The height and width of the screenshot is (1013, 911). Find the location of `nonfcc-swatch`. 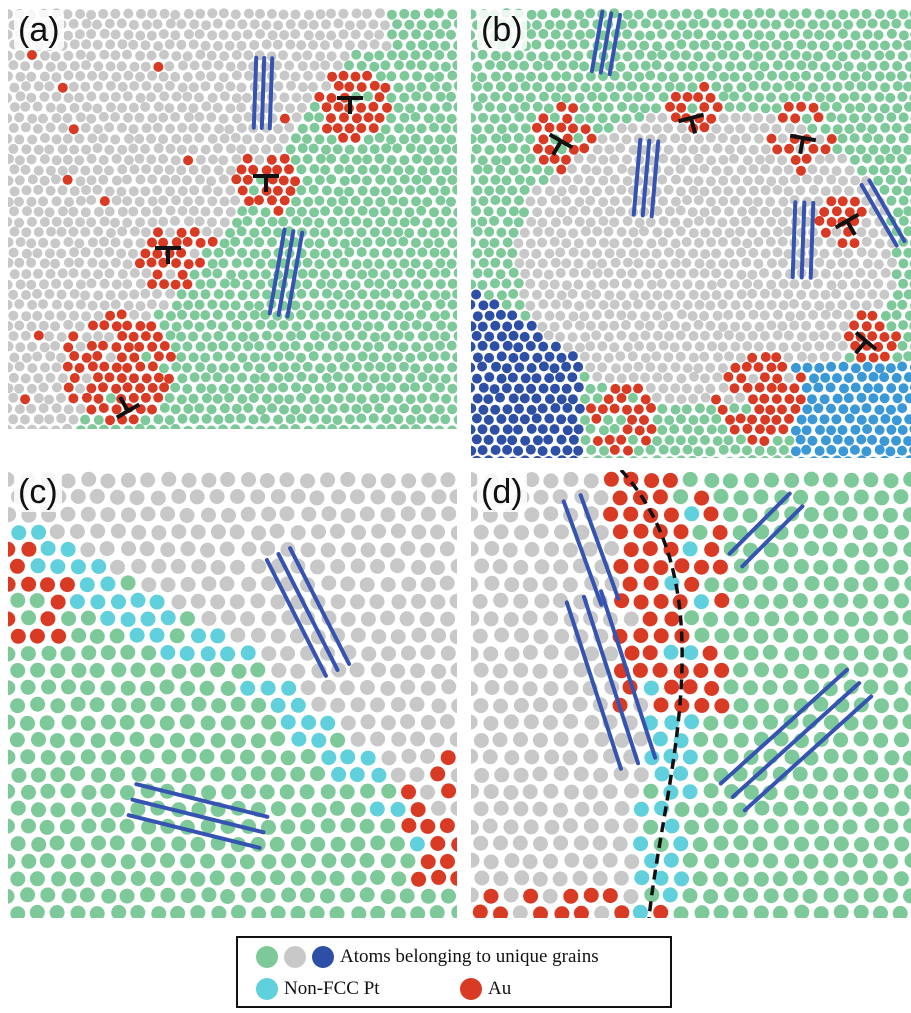

nonfcc-swatch is located at coordinates (267, 989).